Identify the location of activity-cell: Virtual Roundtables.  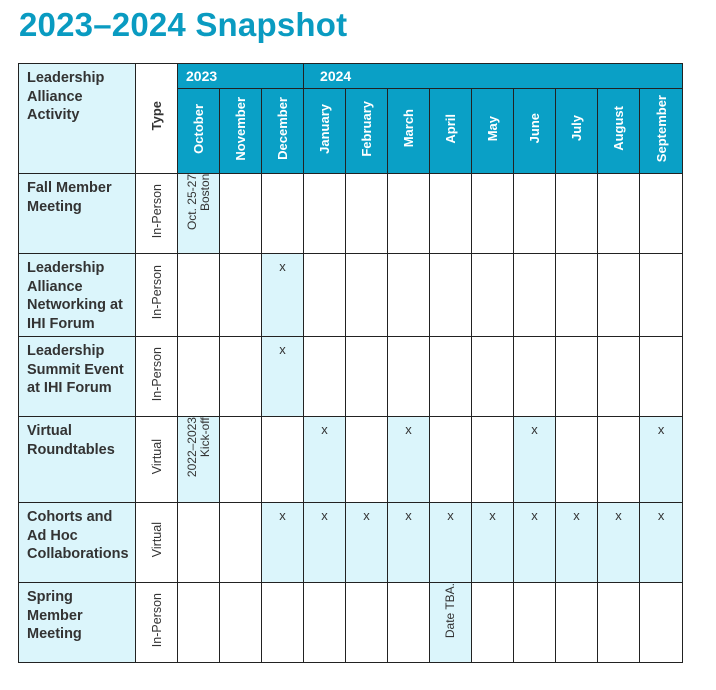
(77, 459).